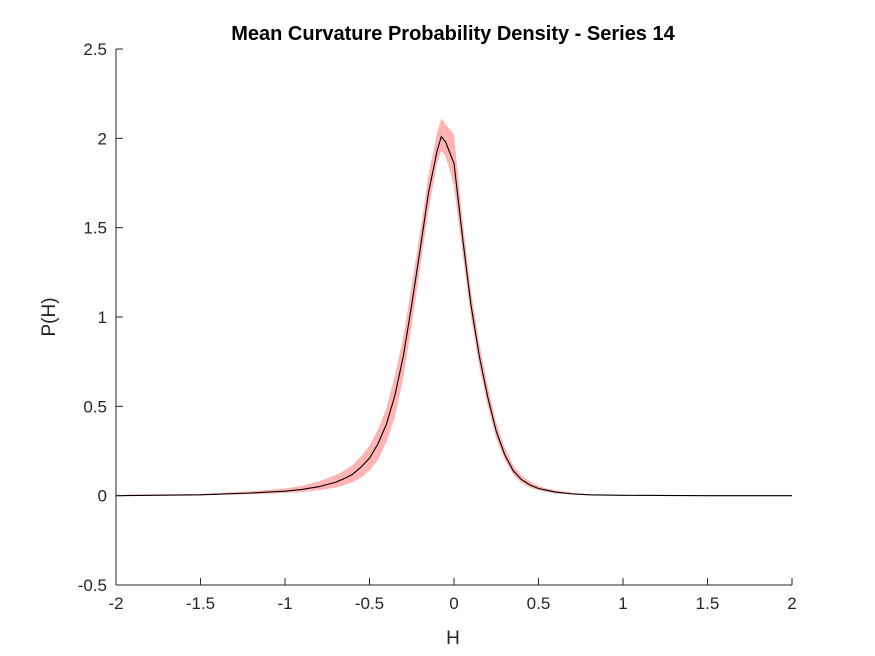 The height and width of the screenshot is (656, 875). Describe the element at coordinates (102, 496) in the screenshot. I see `y-tick-label: 0` at that location.